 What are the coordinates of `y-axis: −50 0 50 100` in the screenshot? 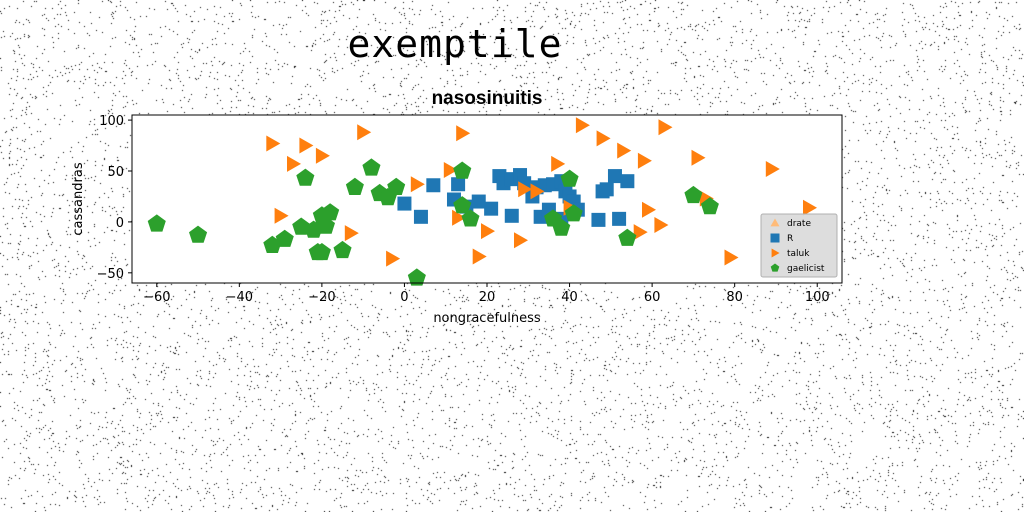 It's located at (114, 198).